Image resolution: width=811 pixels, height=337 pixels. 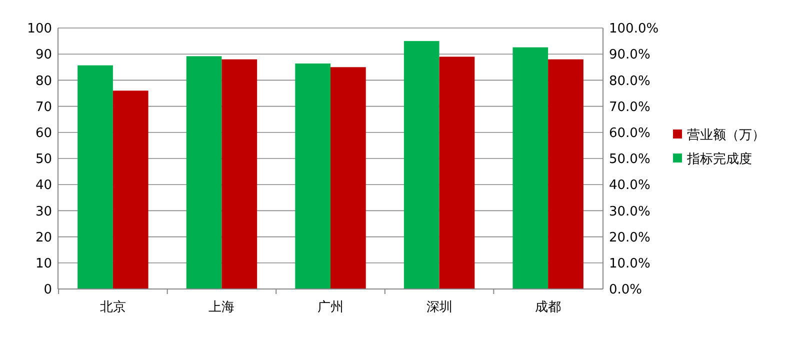 What do you see at coordinates (43, 55) in the screenshot?
I see `y-tick-label: 90` at bounding box center [43, 55].